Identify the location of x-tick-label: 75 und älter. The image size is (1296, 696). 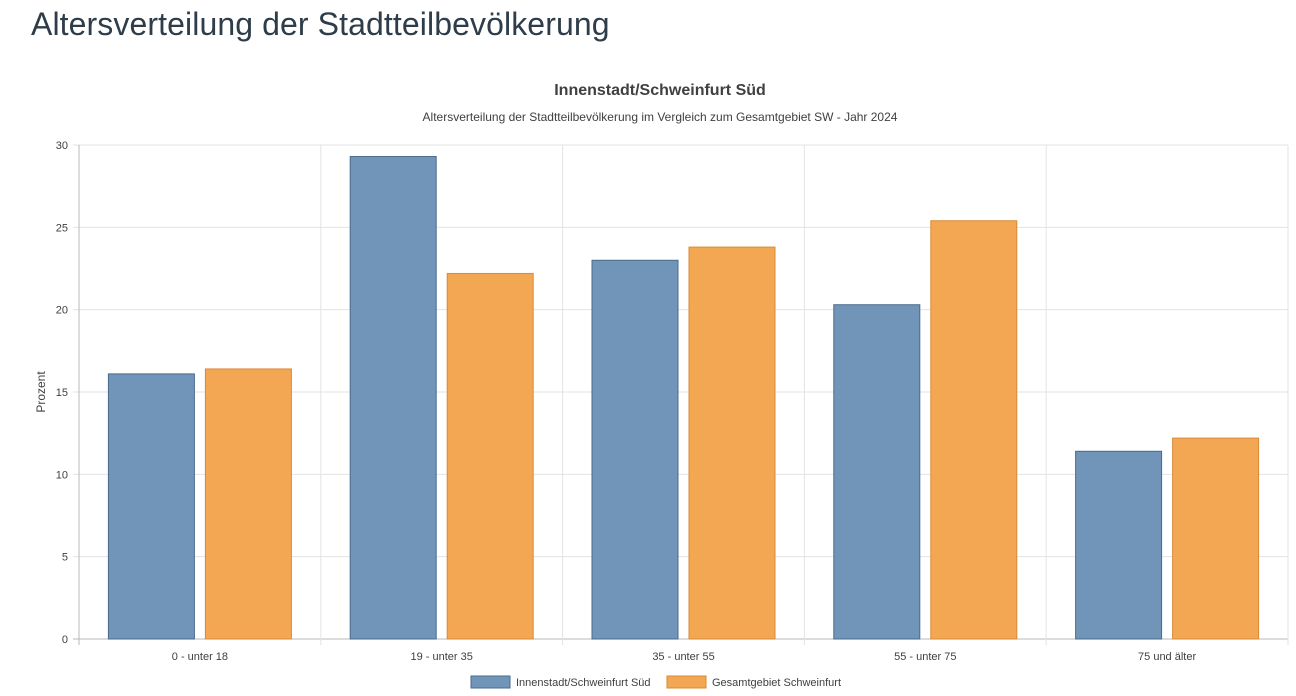
(1167, 657).